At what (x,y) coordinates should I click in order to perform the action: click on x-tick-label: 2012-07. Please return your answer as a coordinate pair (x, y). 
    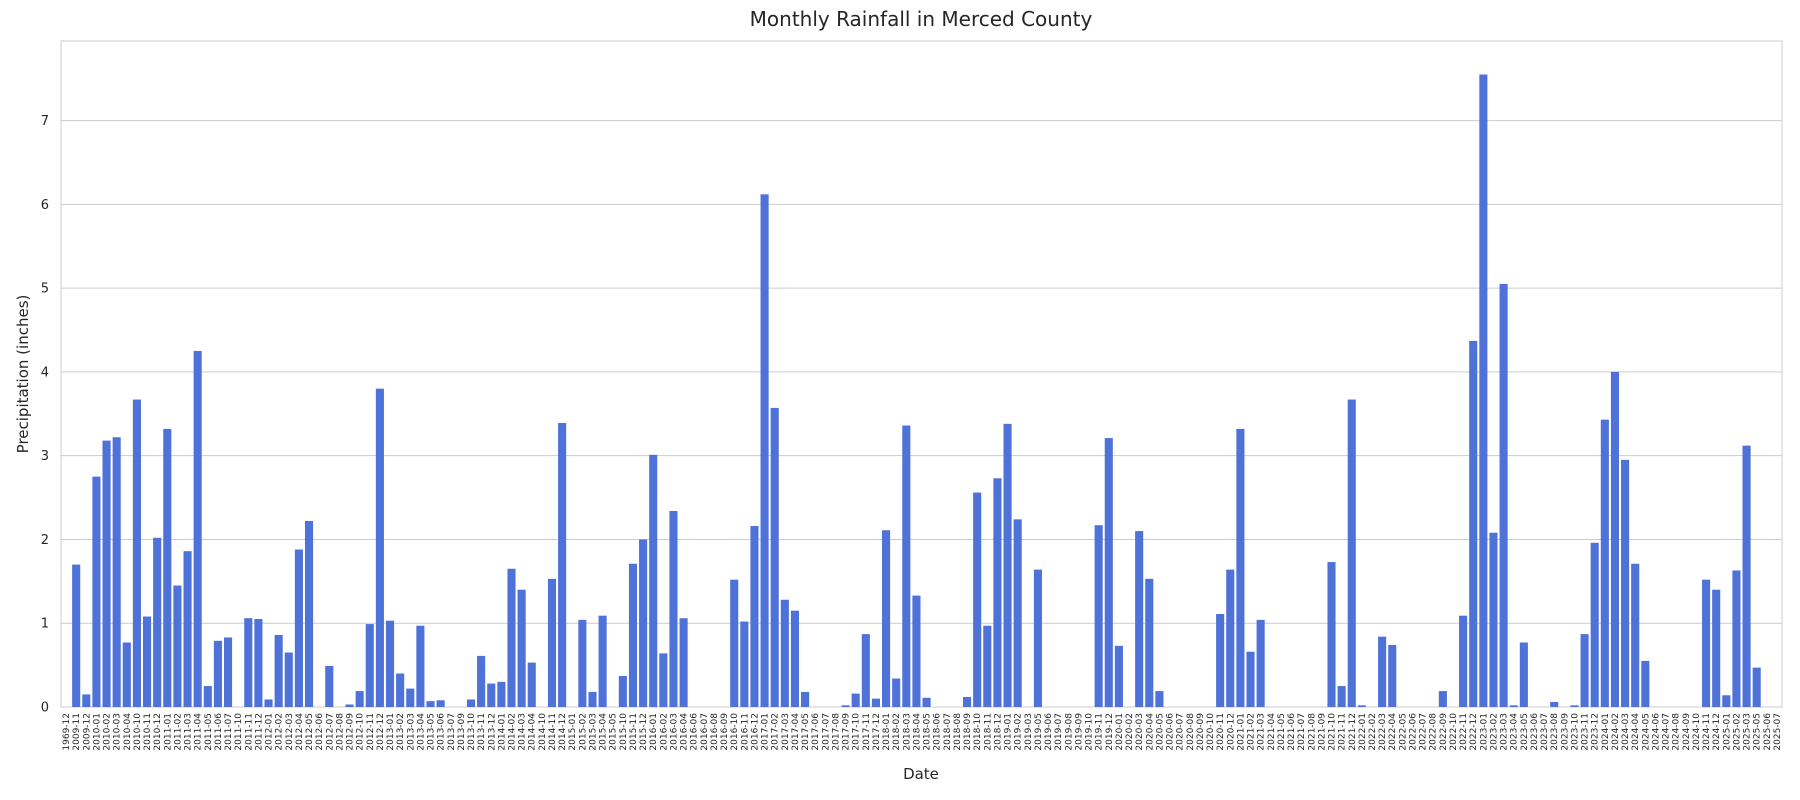
    Looking at the image, I should click on (330, 732).